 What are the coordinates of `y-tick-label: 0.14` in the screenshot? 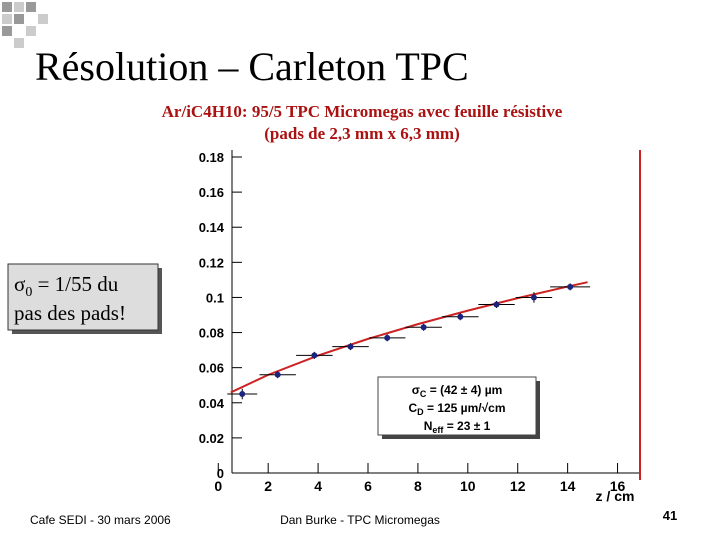 It's located at (212, 227).